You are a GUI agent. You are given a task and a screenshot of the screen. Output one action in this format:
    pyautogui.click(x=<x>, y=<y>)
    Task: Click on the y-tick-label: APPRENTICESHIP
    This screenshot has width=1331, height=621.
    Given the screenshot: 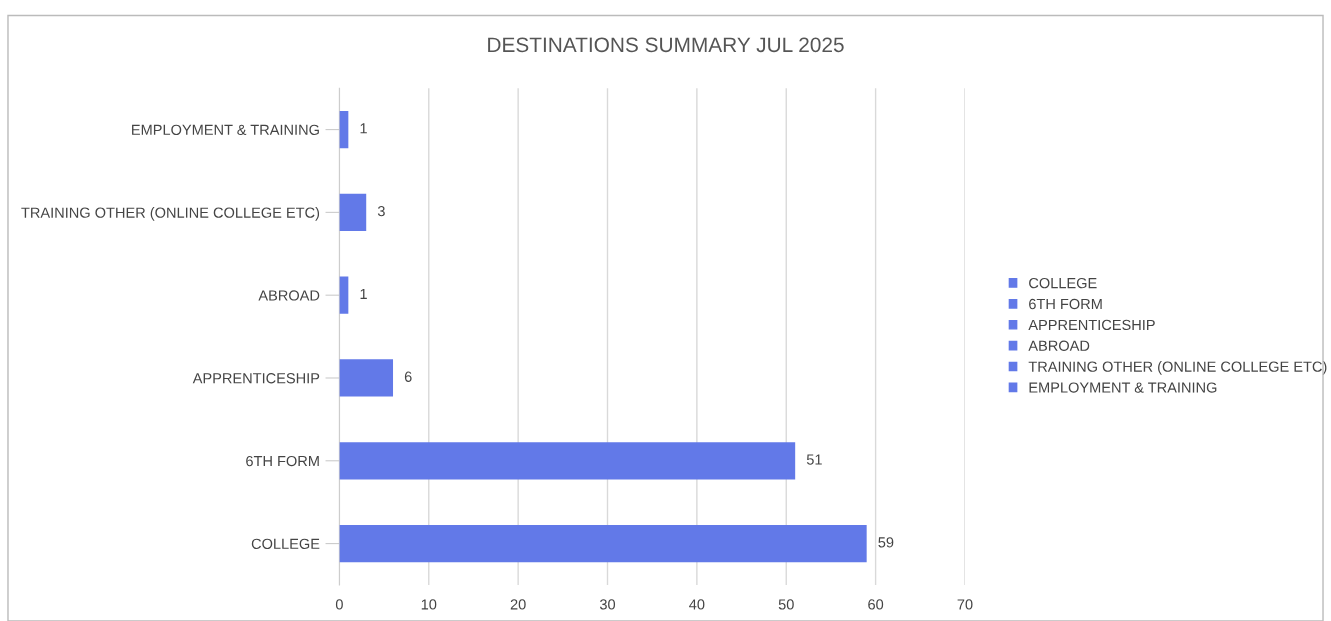 What is the action you would take?
    pyautogui.click(x=256, y=378)
    